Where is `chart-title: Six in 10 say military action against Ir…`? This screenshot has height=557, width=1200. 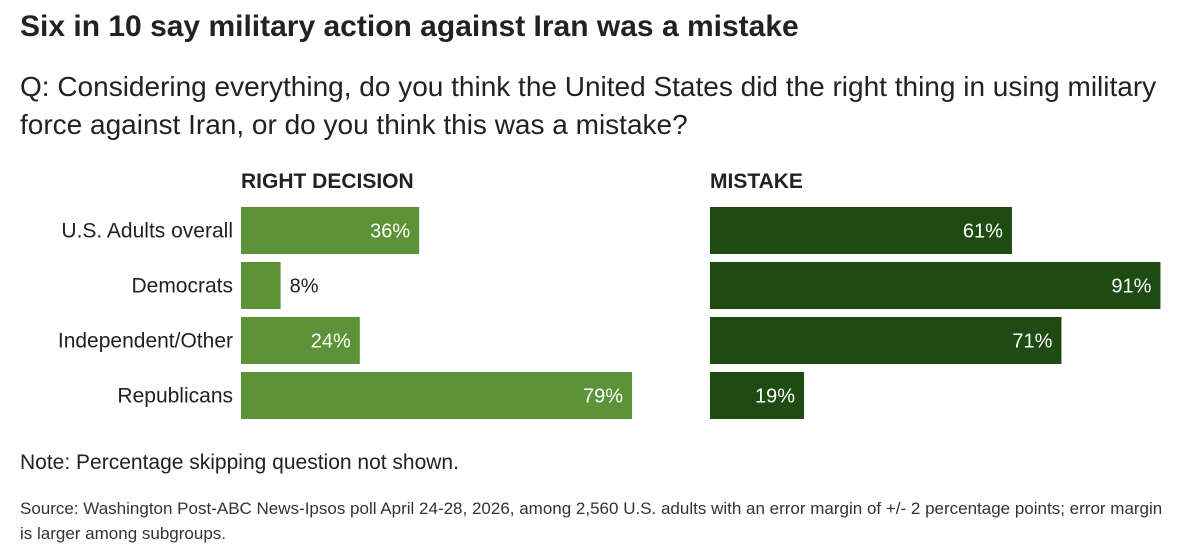 chart-title: Six in 10 say military action against Ir… is located at coordinates (409, 26).